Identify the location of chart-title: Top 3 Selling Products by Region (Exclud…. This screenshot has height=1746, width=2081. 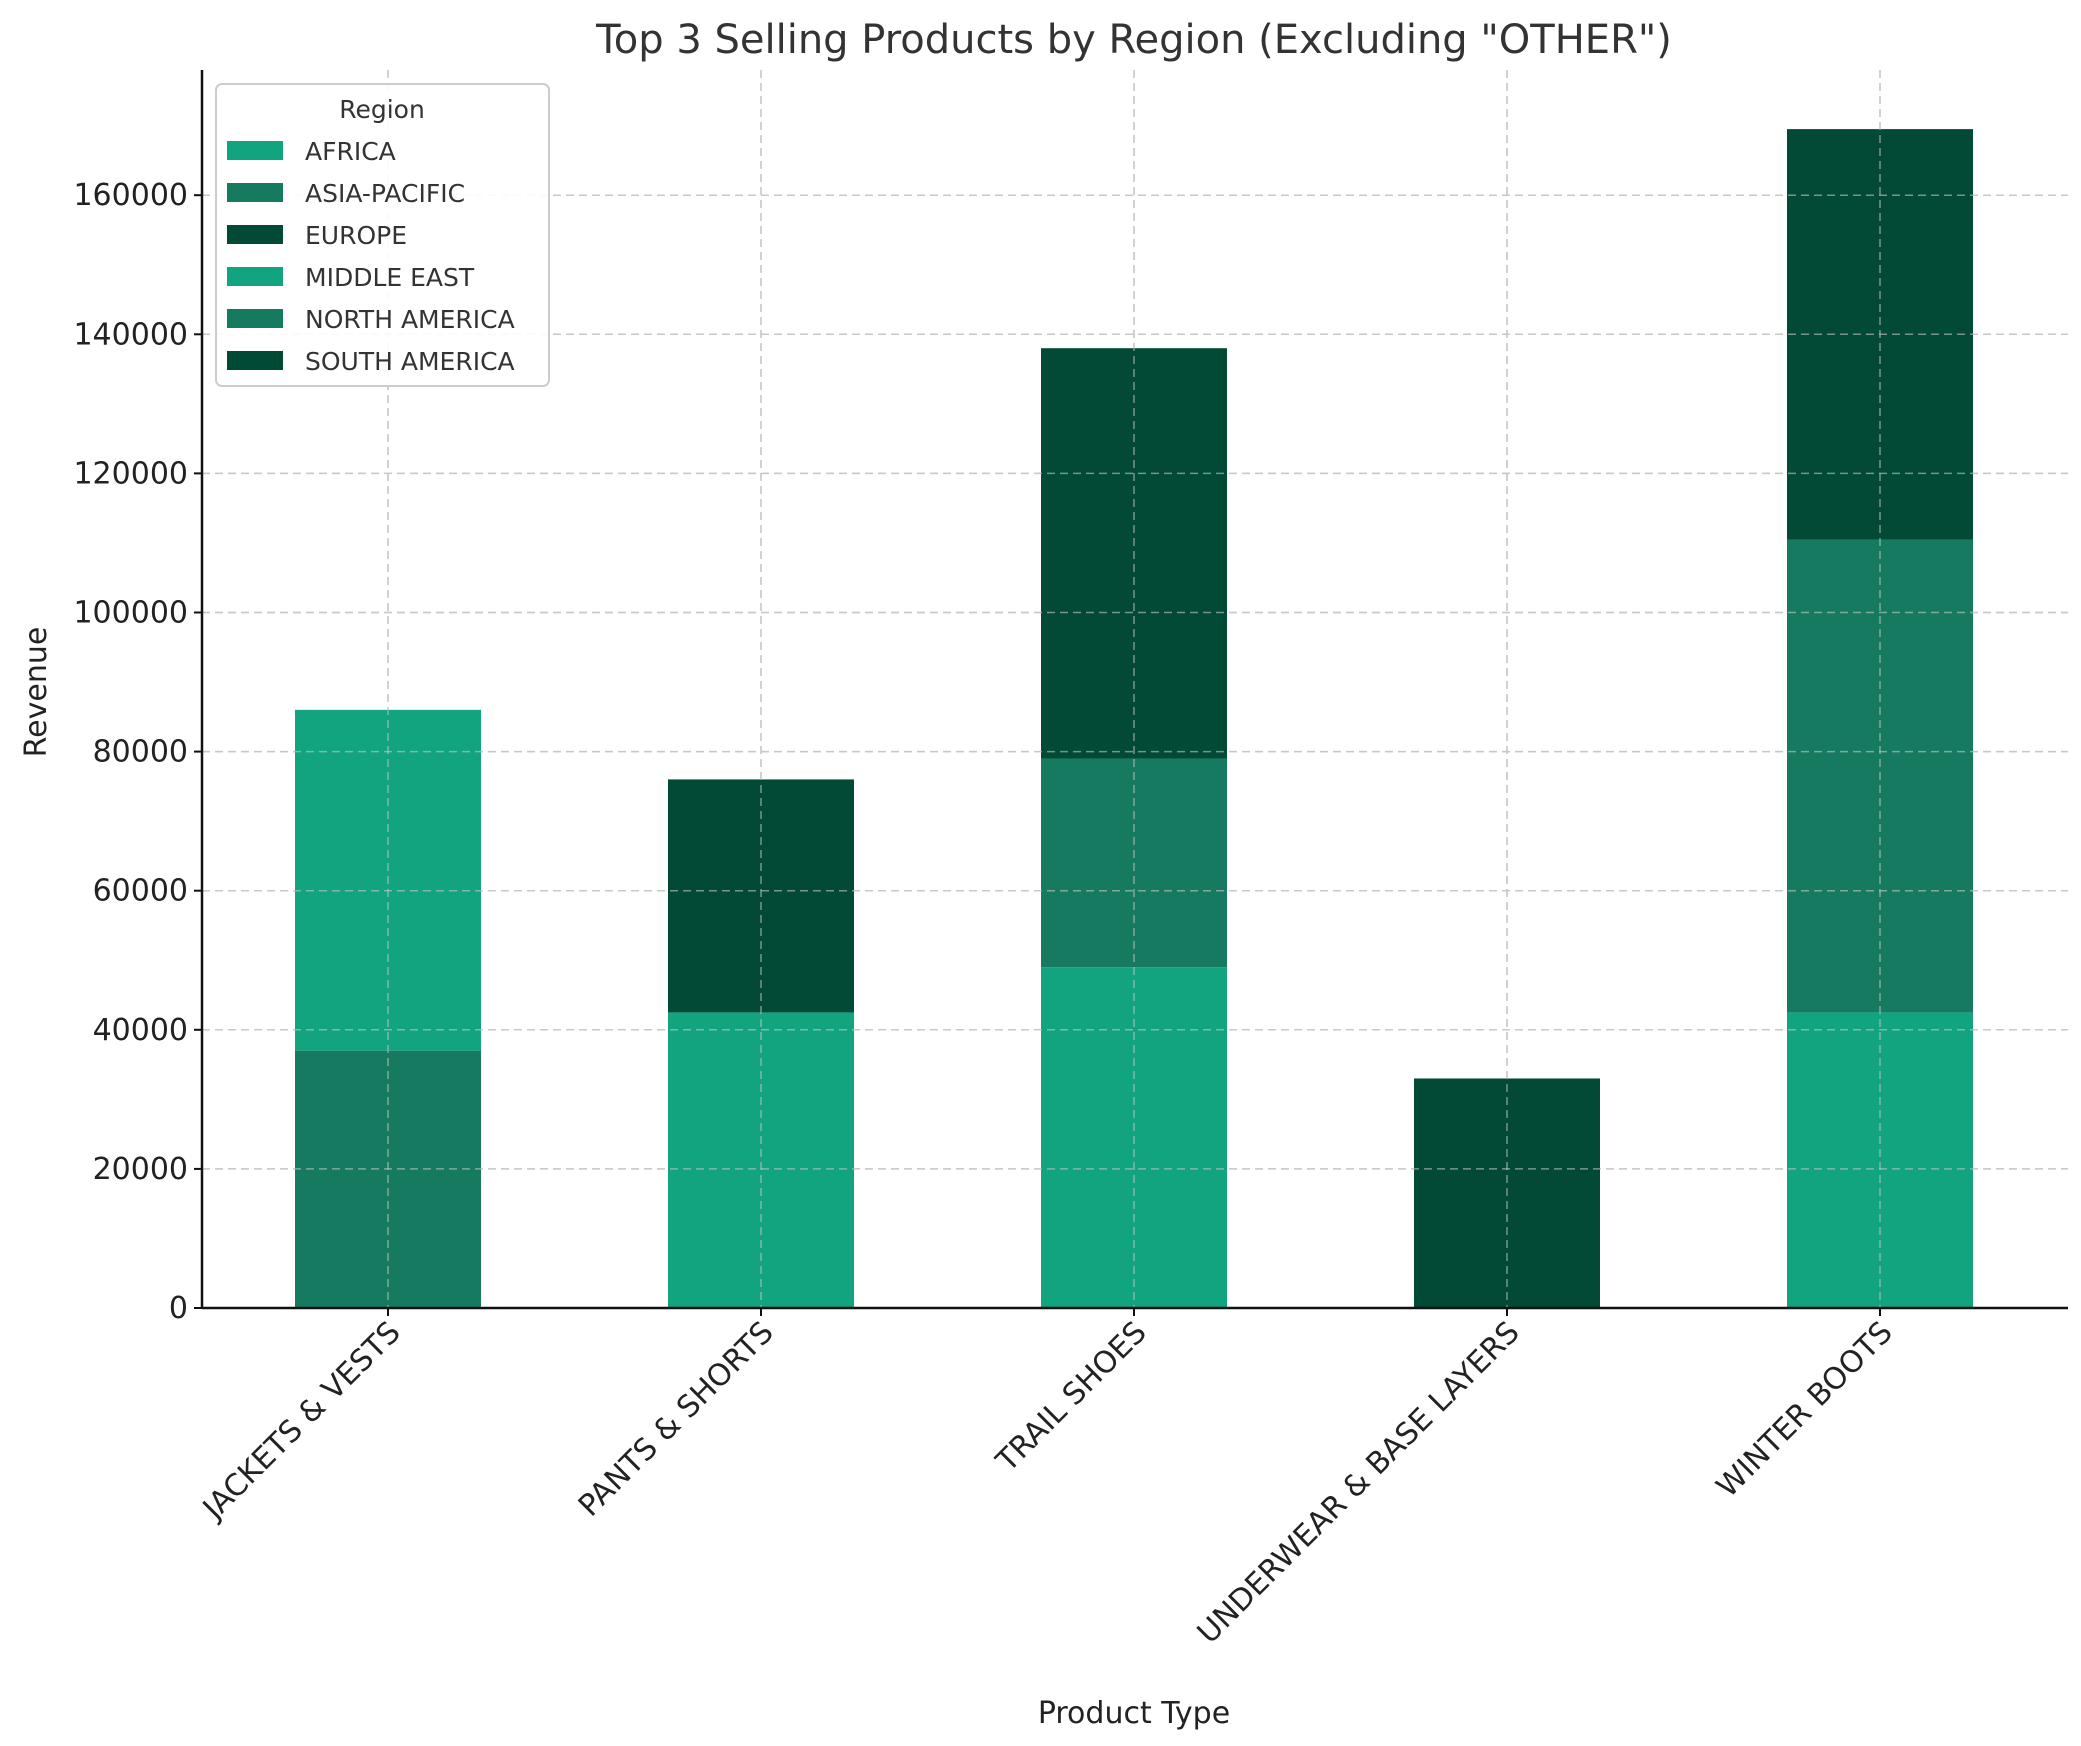
(1133, 40).